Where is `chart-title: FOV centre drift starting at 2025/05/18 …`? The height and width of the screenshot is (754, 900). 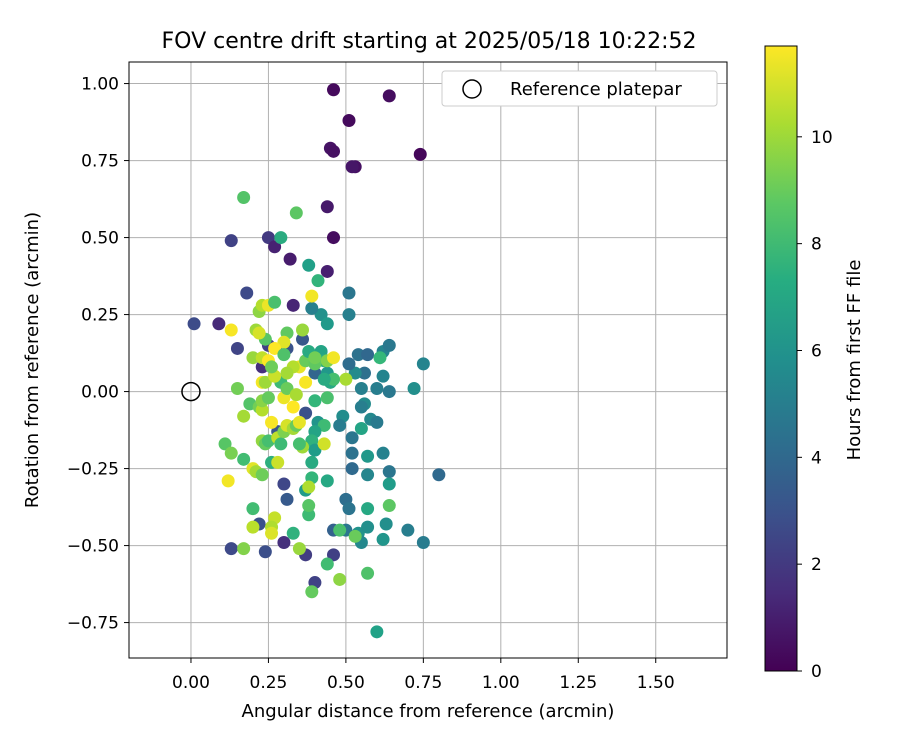 chart-title: FOV centre drift starting at 2025/05/18 … is located at coordinates (429, 41).